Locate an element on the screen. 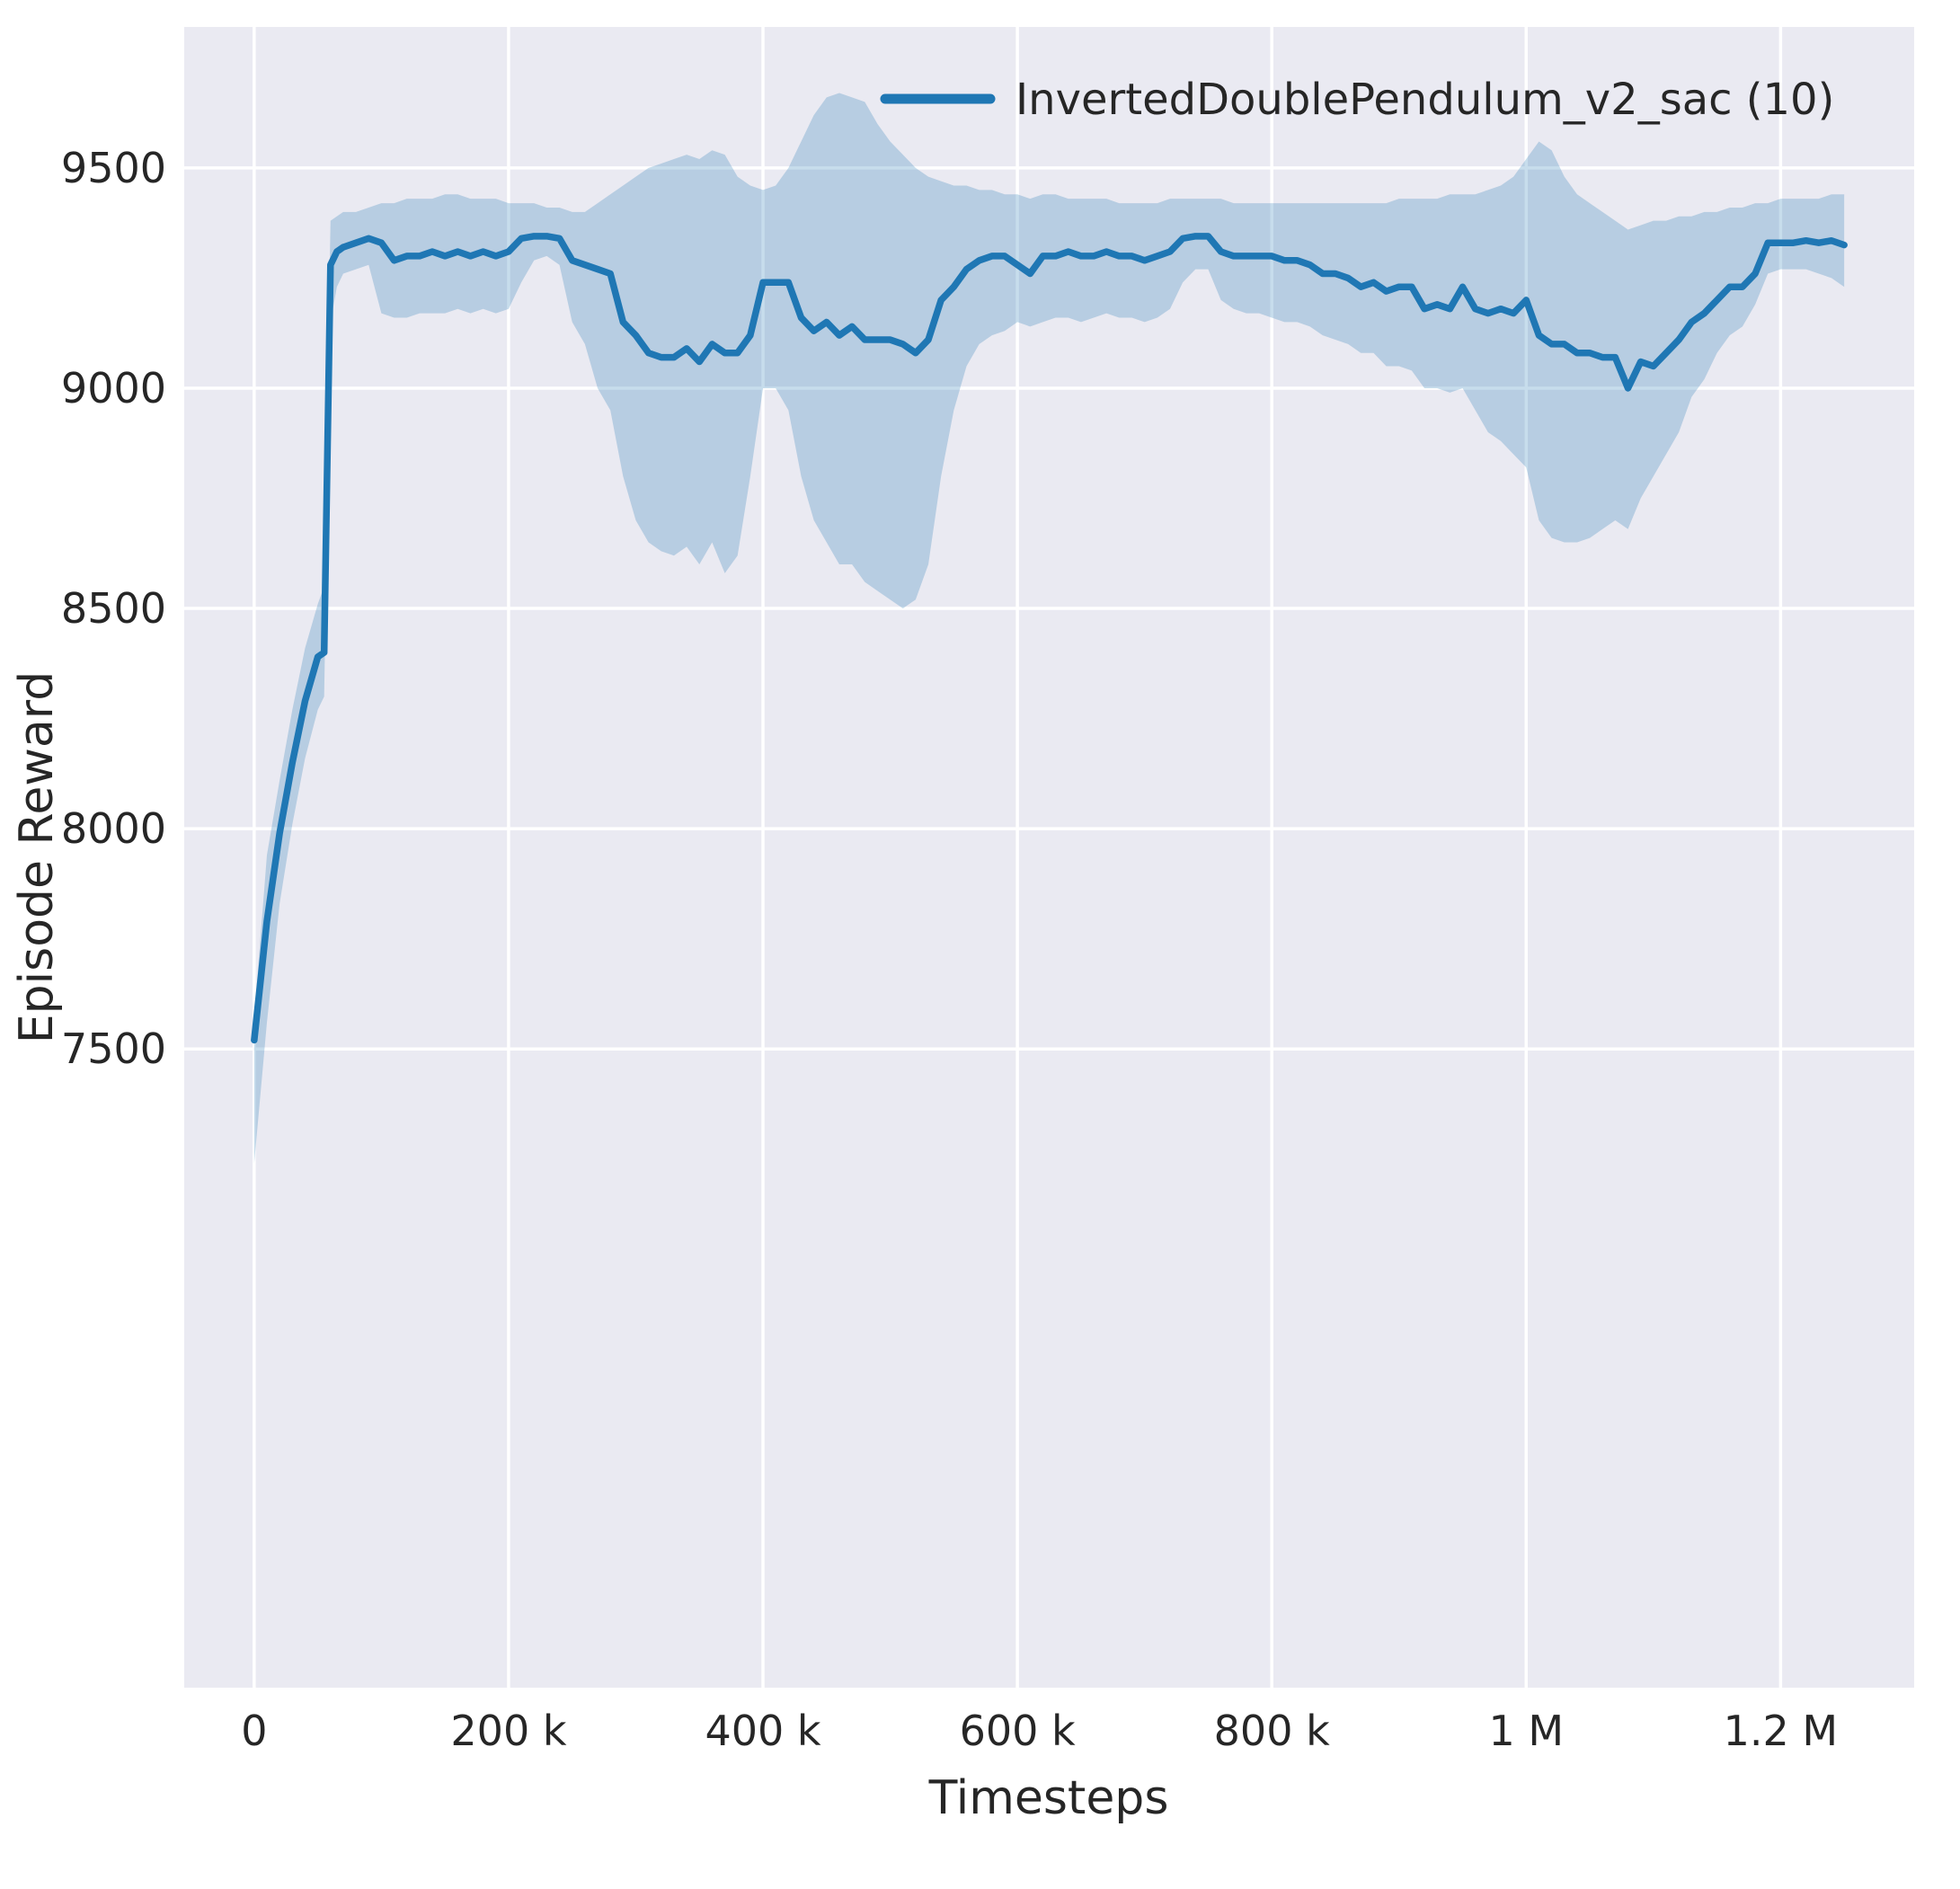  x-tick-label: 1 M is located at coordinates (1527, 1731).